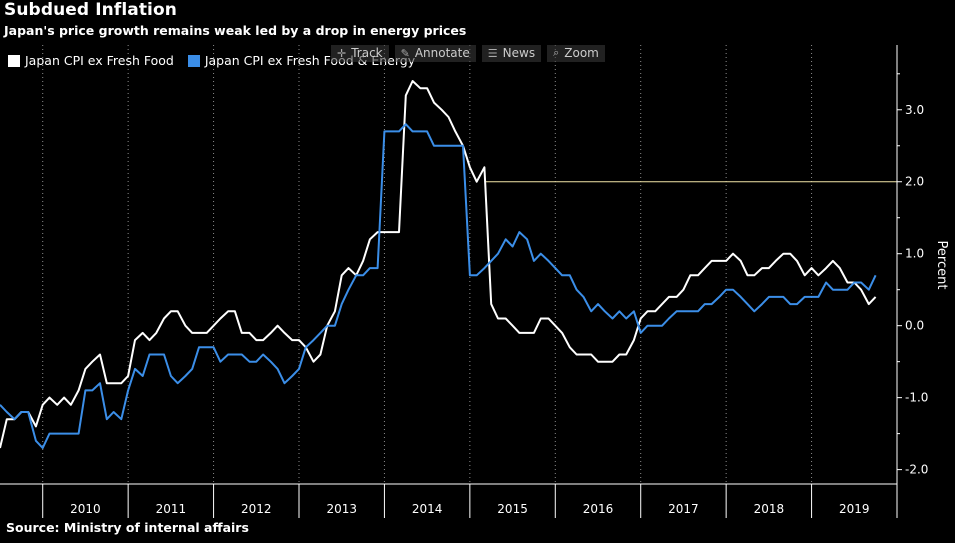 This screenshot has width=955, height=543. I want to click on x-tick-label: 2017, so click(683, 509).